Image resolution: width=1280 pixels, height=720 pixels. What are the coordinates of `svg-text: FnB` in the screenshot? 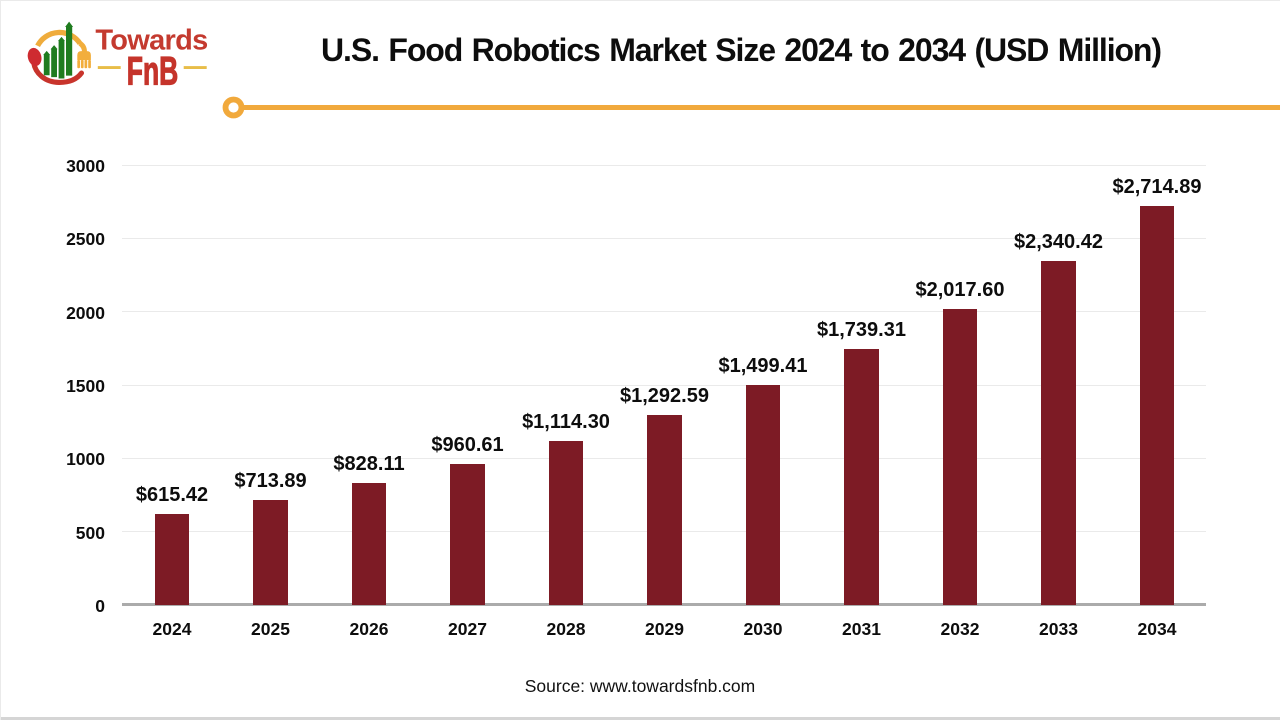 It's located at (152, 71).